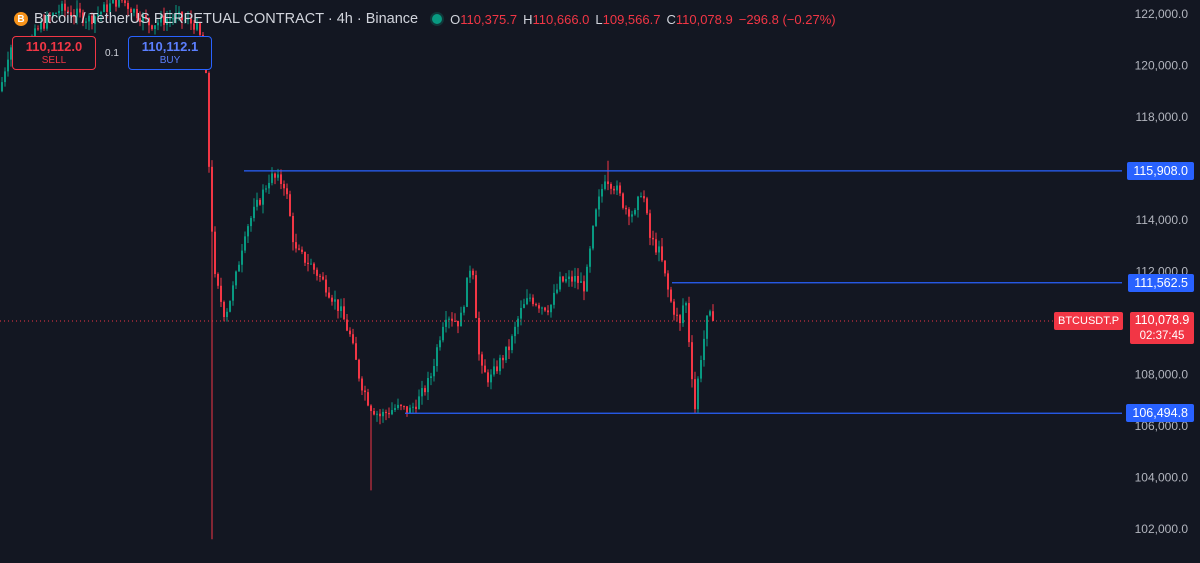 This screenshot has height=563, width=1200. I want to click on level-tag-115908: 115,908.0, so click(1160, 170).